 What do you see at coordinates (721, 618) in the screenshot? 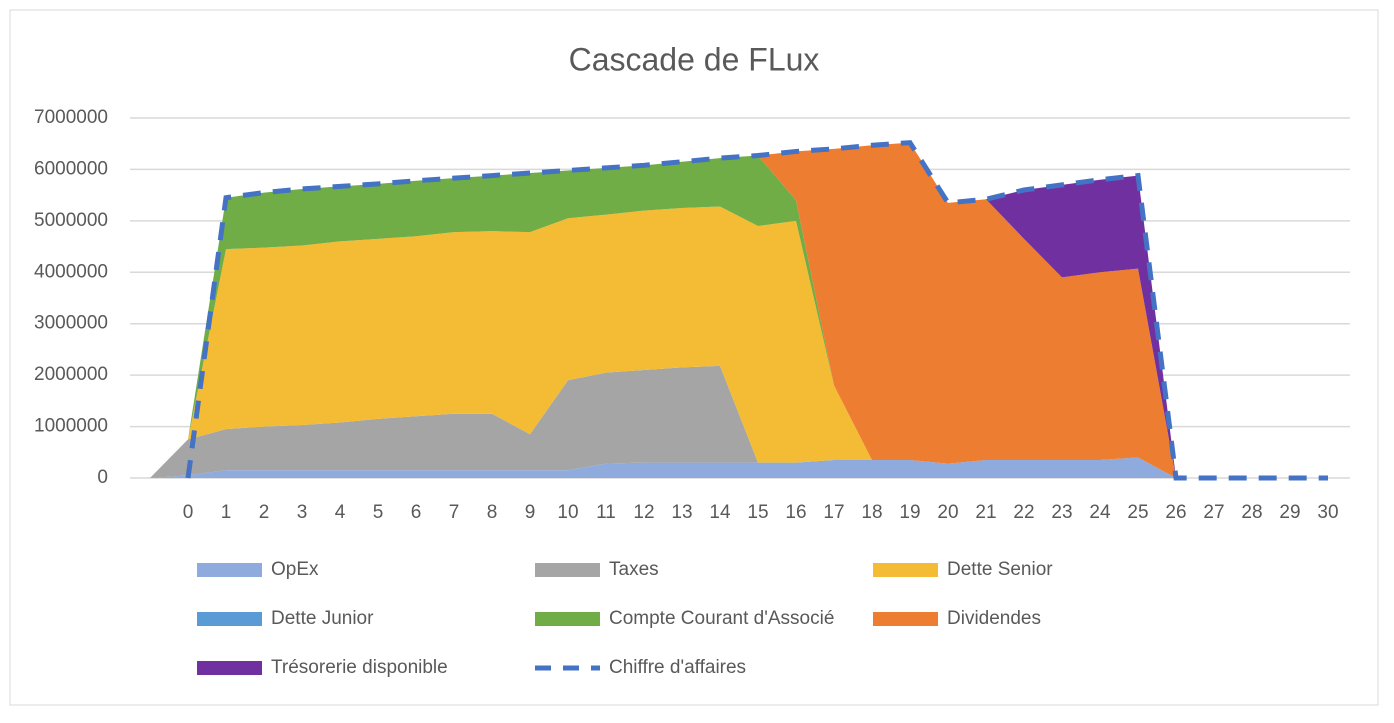
I see `legend-label: Compte Courant d'Associé` at bounding box center [721, 618].